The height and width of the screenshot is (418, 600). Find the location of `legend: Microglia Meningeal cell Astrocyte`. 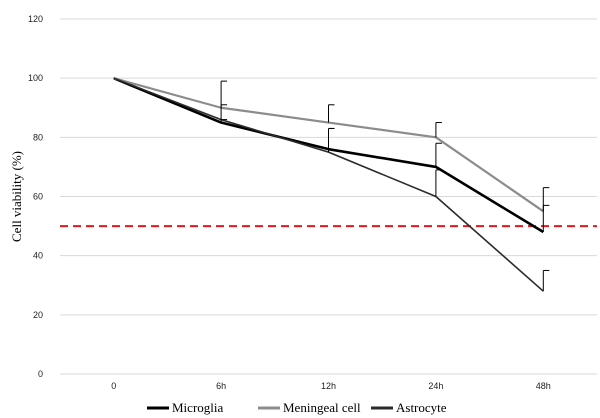

legend: Microglia Meningeal cell Astrocyte is located at coordinates (297, 407).